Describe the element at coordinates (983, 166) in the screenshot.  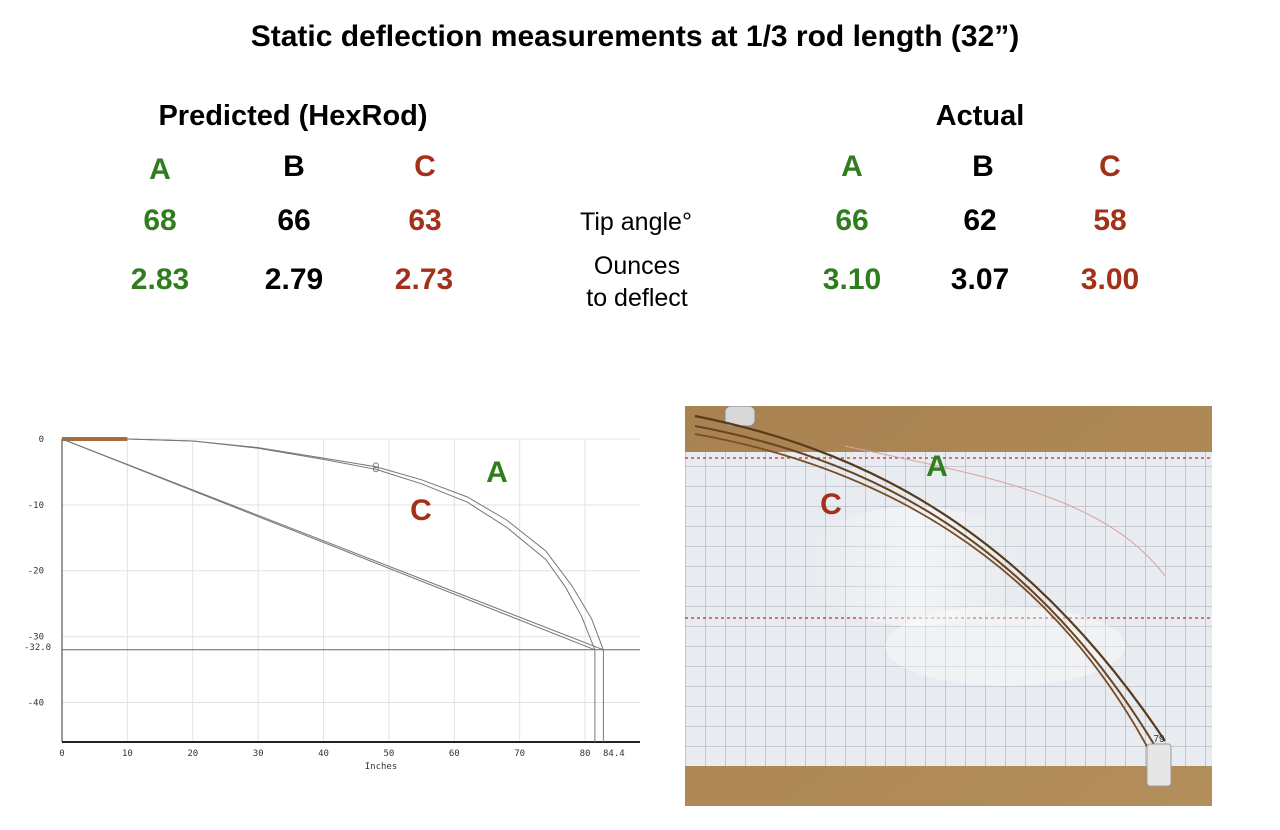
I see `actual-col-b: B` at that location.